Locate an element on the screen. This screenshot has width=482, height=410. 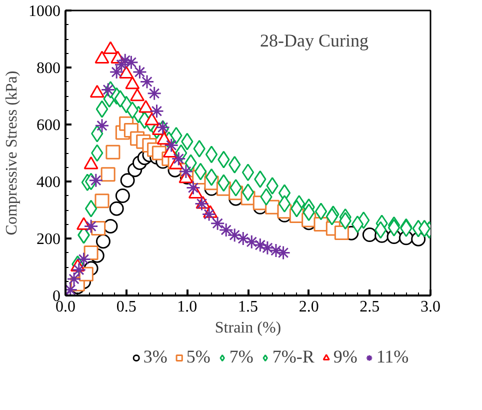
x-tick-label: 1.0 is located at coordinates (187, 307).